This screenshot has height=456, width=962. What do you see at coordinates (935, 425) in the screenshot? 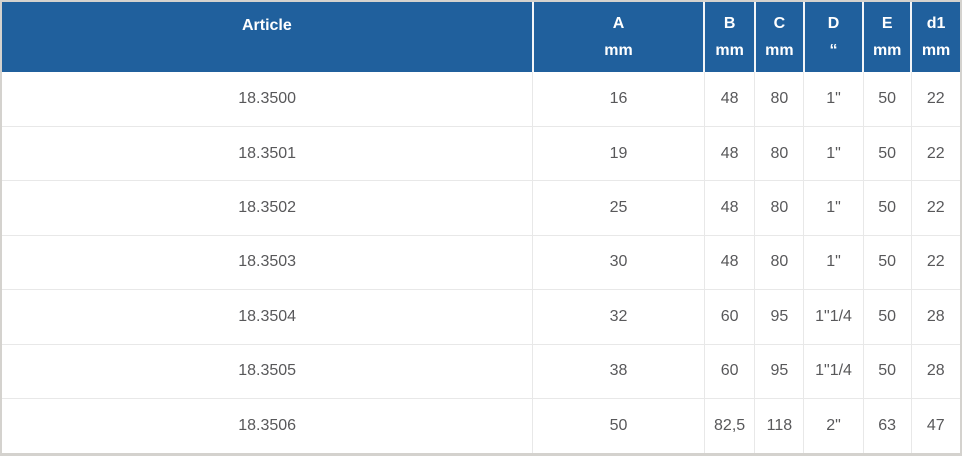
I see `value-cell: 47` at bounding box center [935, 425].